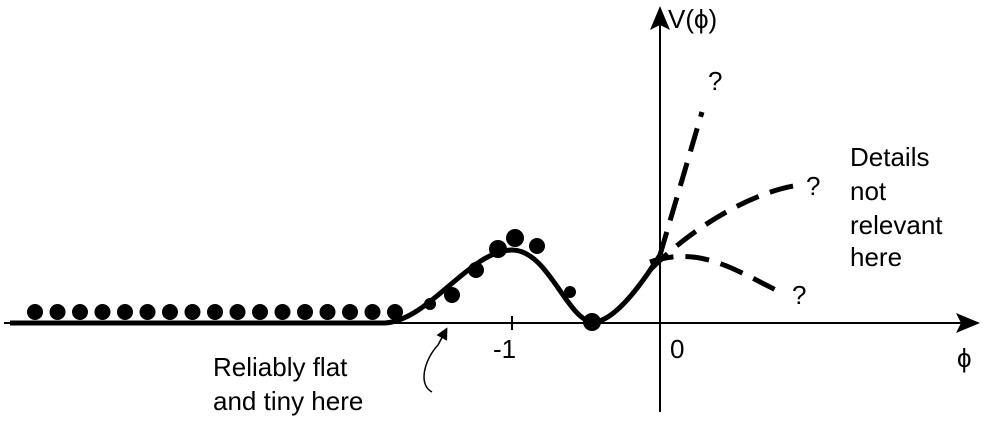 The width and height of the screenshot is (984, 423). What do you see at coordinates (280, 367) in the screenshot?
I see `annotation-left-line-1: Reliably flat` at bounding box center [280, 367].